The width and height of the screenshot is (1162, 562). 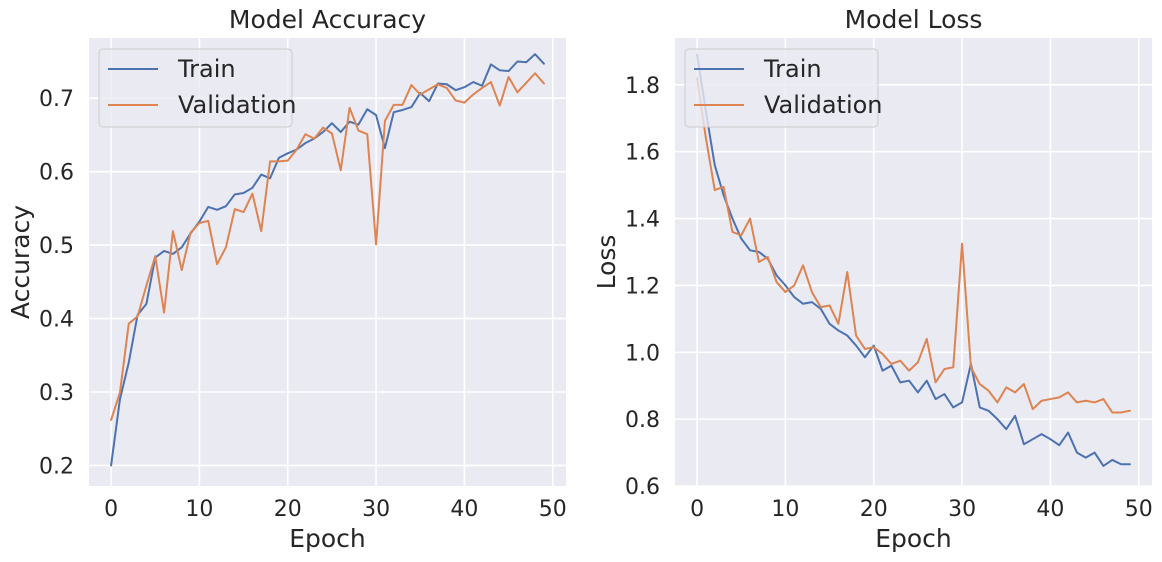 What do you see at coordinates (197, 88) in the screenshot?
I see `accuracy-legend: Train Validation` at bounding box center [197, 88].